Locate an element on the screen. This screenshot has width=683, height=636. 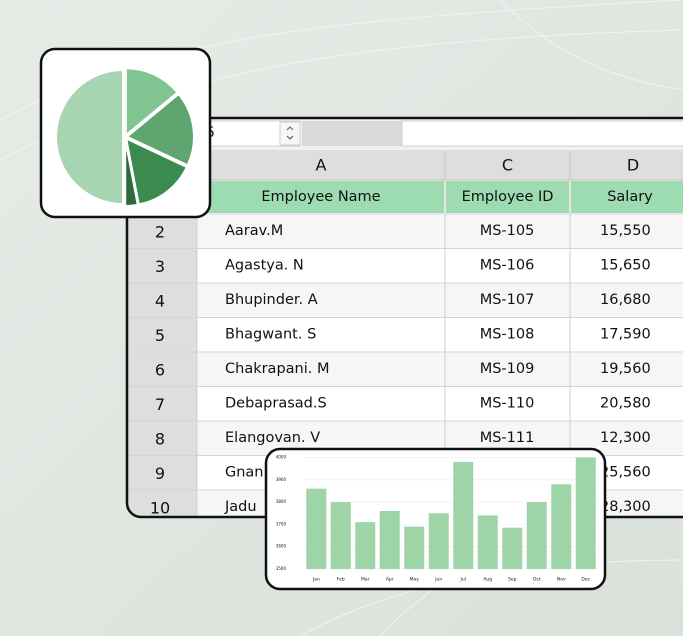
header-text: Employee ID is located at coordinates (508, 197).